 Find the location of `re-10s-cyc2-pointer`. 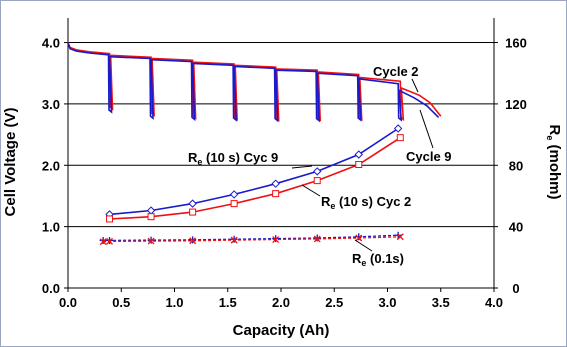

re-10s-cyc2-pointer is located at coordinates (311, 190).